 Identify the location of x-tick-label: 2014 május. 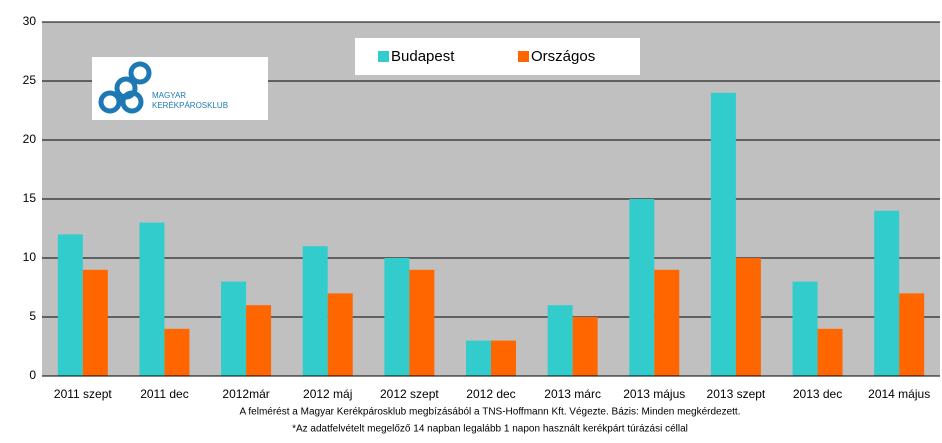
(899, 394).